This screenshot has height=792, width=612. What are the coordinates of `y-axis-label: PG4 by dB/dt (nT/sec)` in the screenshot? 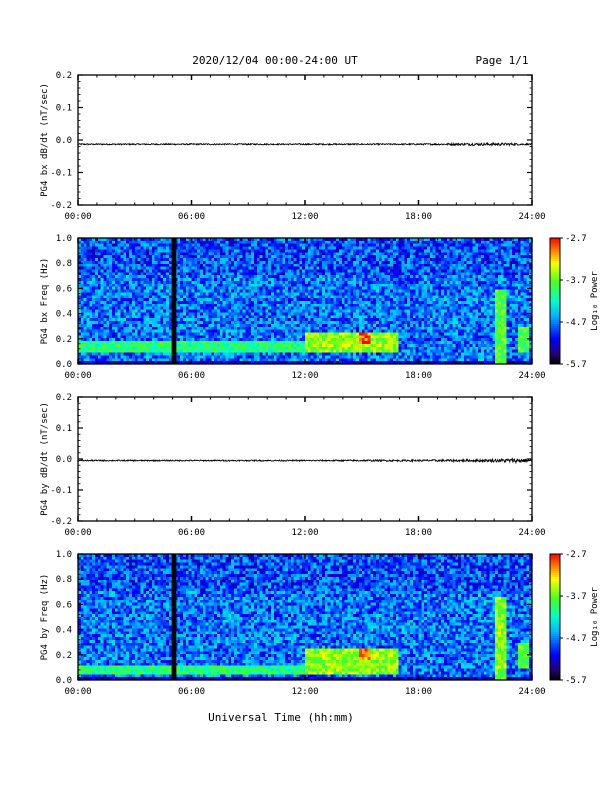 It's located at (45, 459).